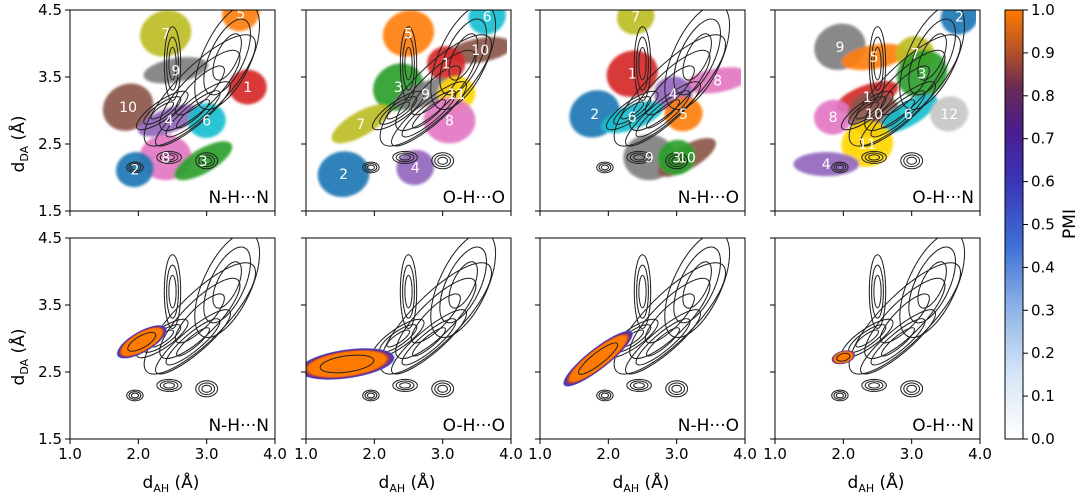 This screenshot has width=1084, height=495. Describe the element at coordinates (1070, 224) in the screenshot. I see `colorbar-label: PMI` at that location.